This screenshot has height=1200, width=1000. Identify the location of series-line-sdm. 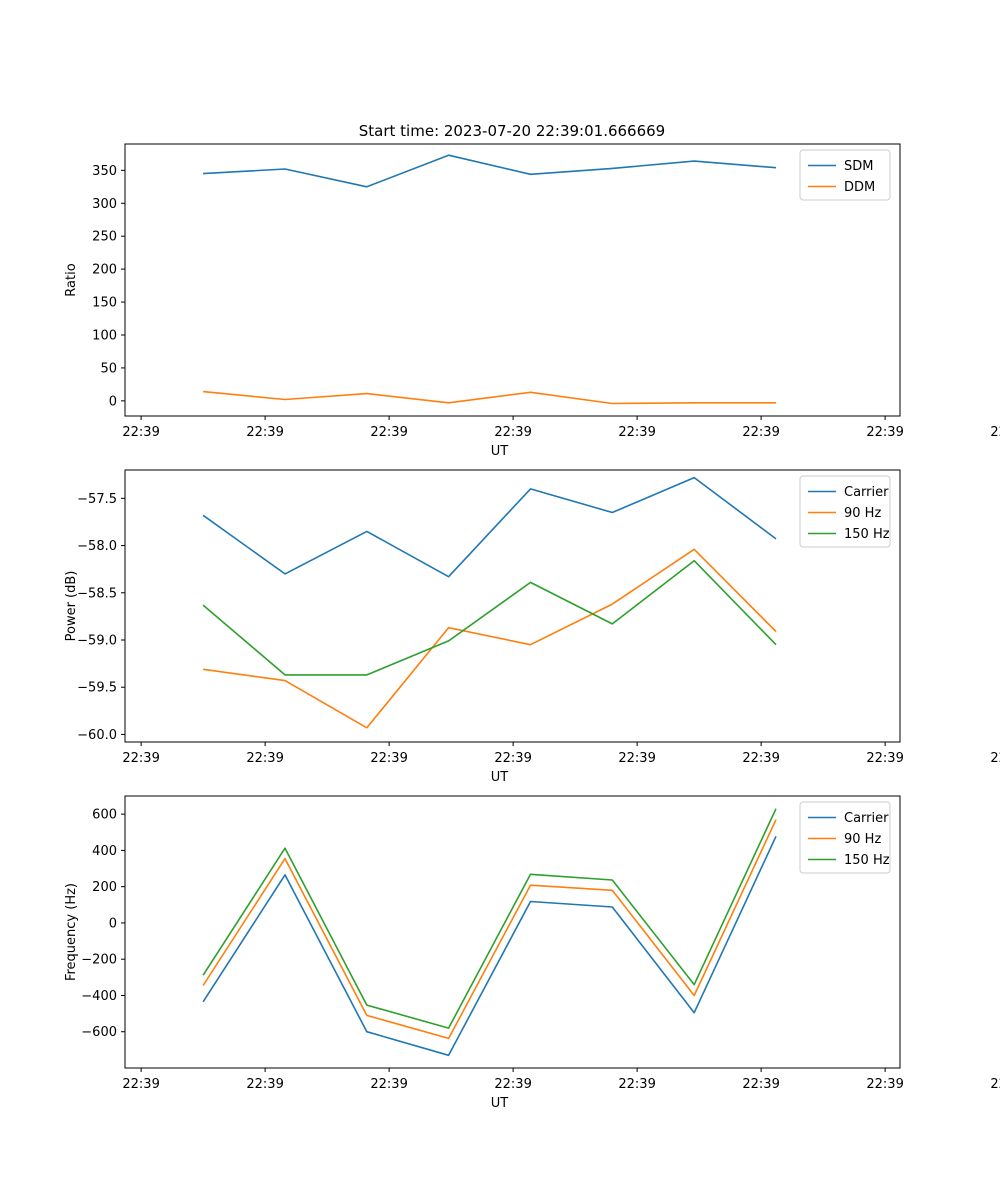
(490, 171).